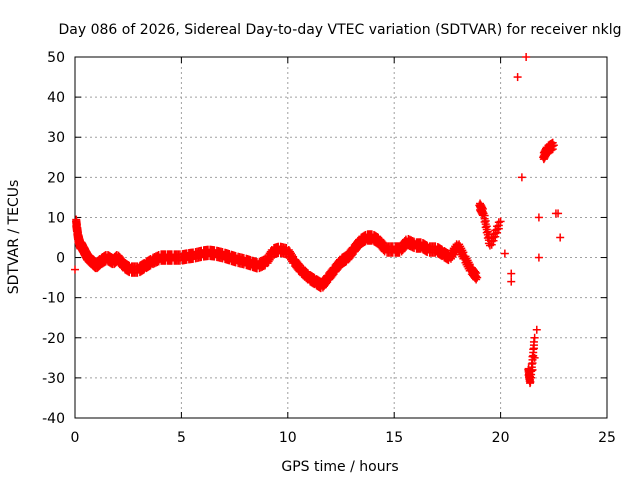 The image size is (640, 484). I want to click on x-tick-label: 25, so click(607, 438).